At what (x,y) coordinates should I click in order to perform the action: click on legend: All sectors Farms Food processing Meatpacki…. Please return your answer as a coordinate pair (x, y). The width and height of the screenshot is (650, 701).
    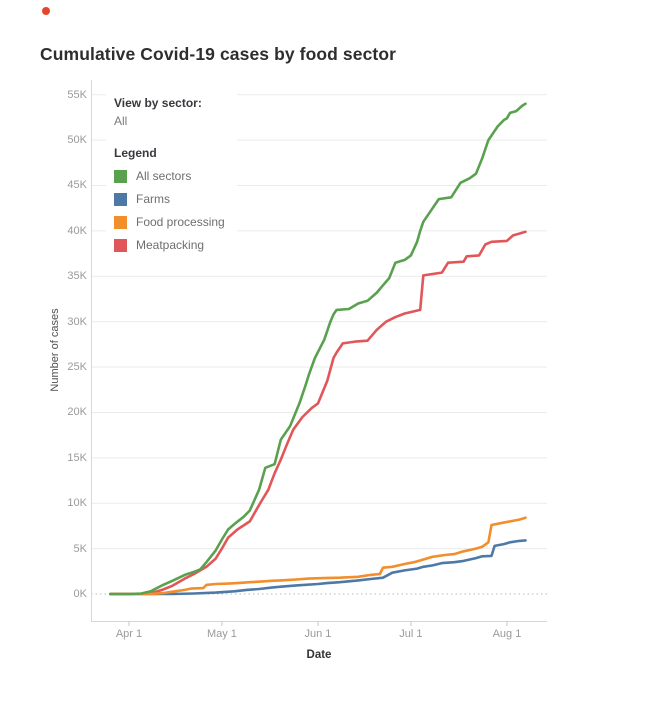
    Looking at the image, I should click on (169, 210).